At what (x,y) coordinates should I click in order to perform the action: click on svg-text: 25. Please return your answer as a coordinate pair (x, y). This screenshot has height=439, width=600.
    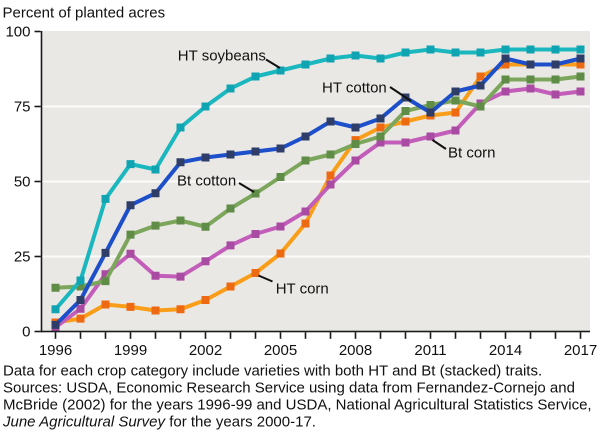
    Looking at the image, I should click on (22, 257).